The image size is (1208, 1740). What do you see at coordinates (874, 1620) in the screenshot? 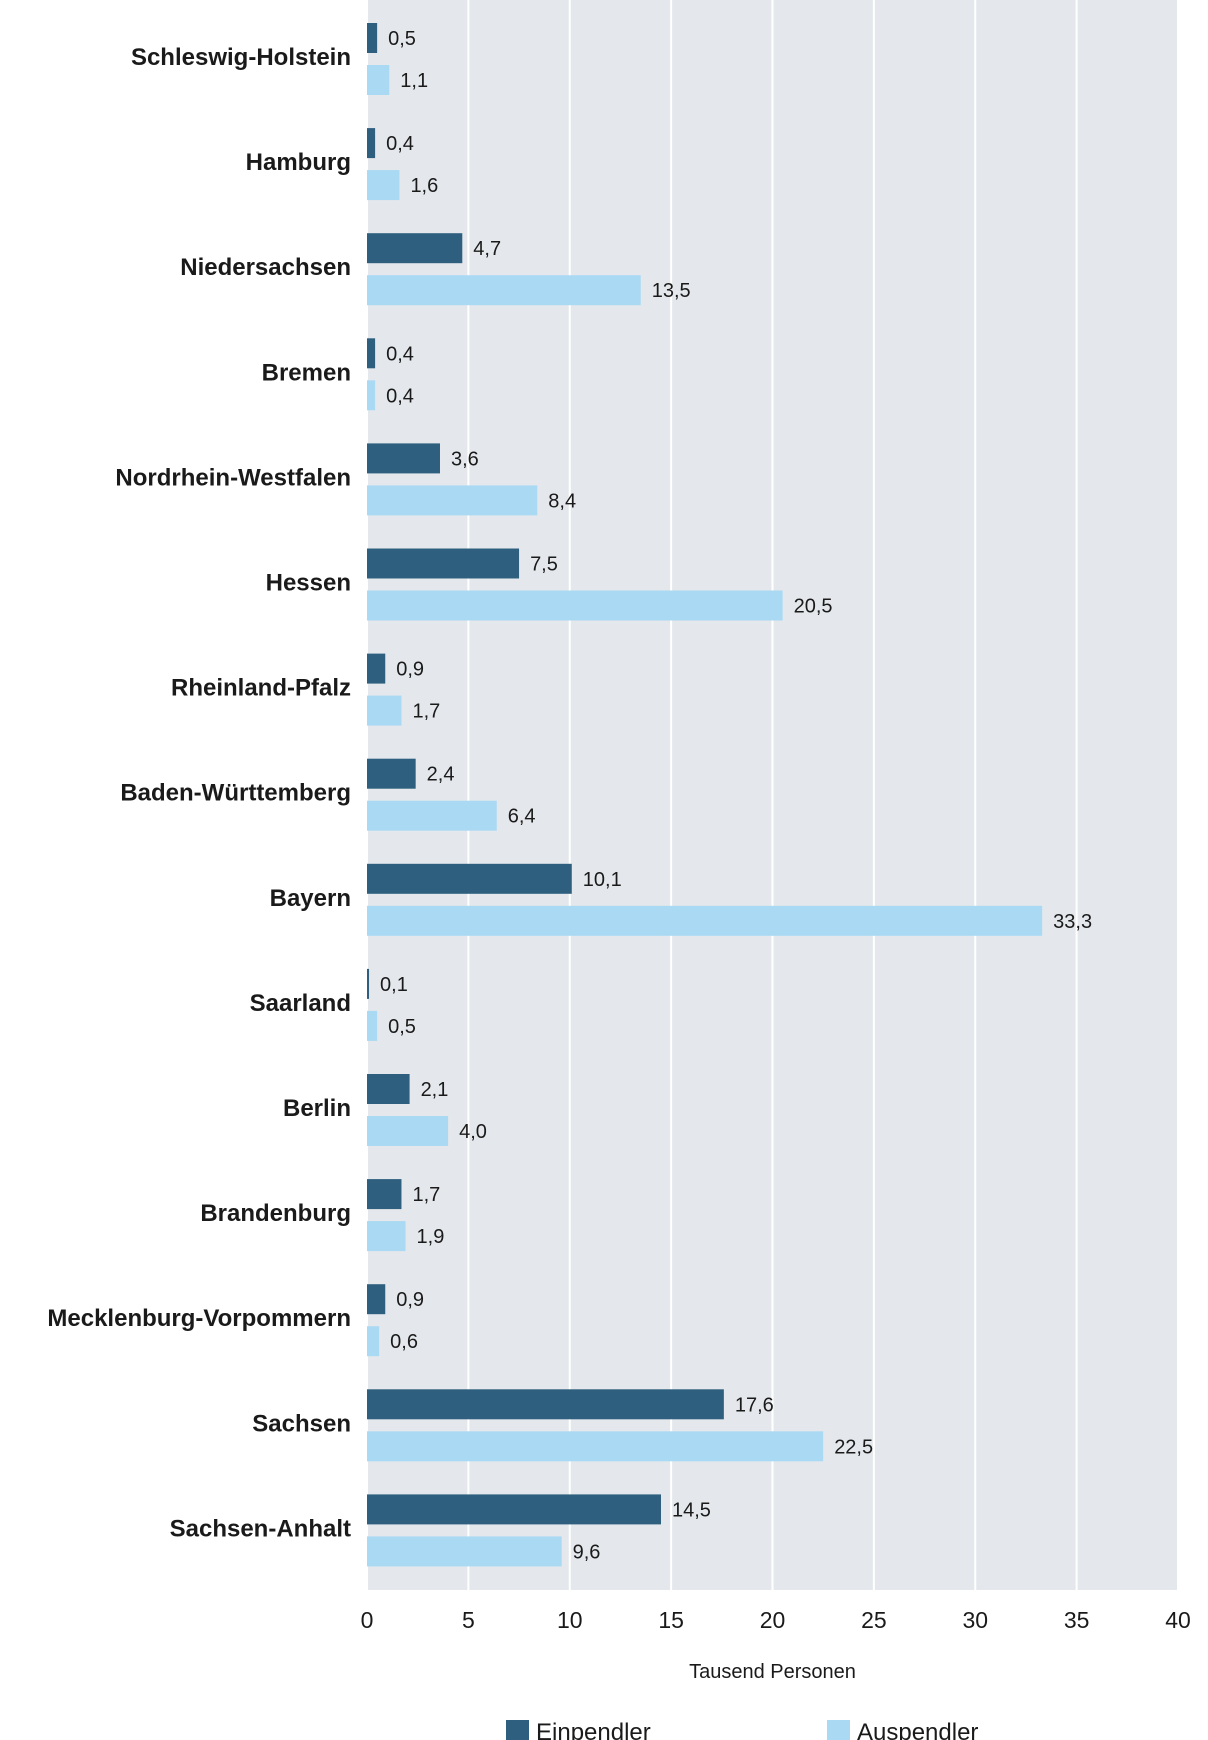
I see `x-tick-label: 25` at bounding box center [874, 1620].